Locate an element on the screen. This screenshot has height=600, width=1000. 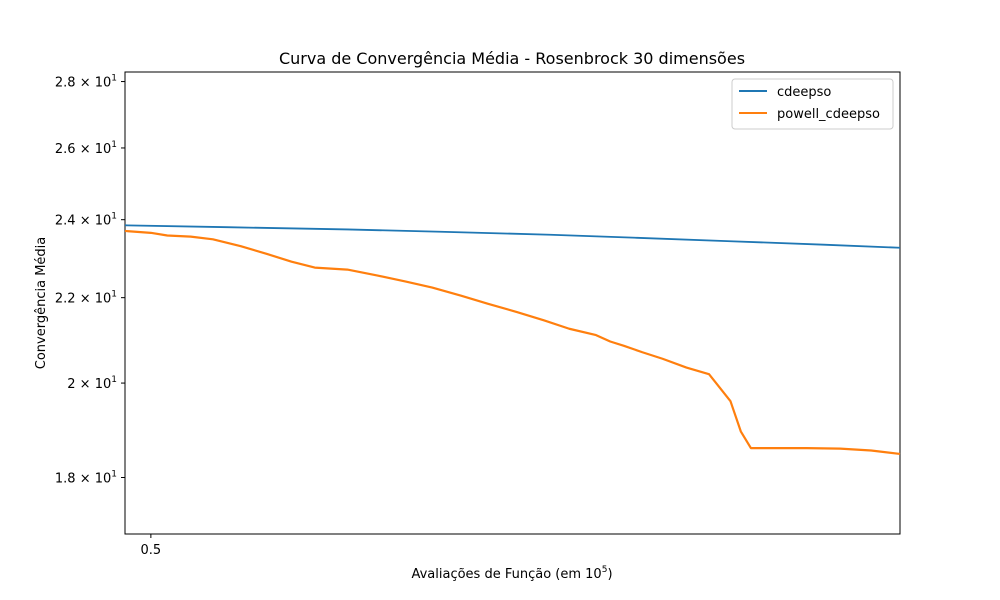
legend-box is located at coordinates (812, 104).